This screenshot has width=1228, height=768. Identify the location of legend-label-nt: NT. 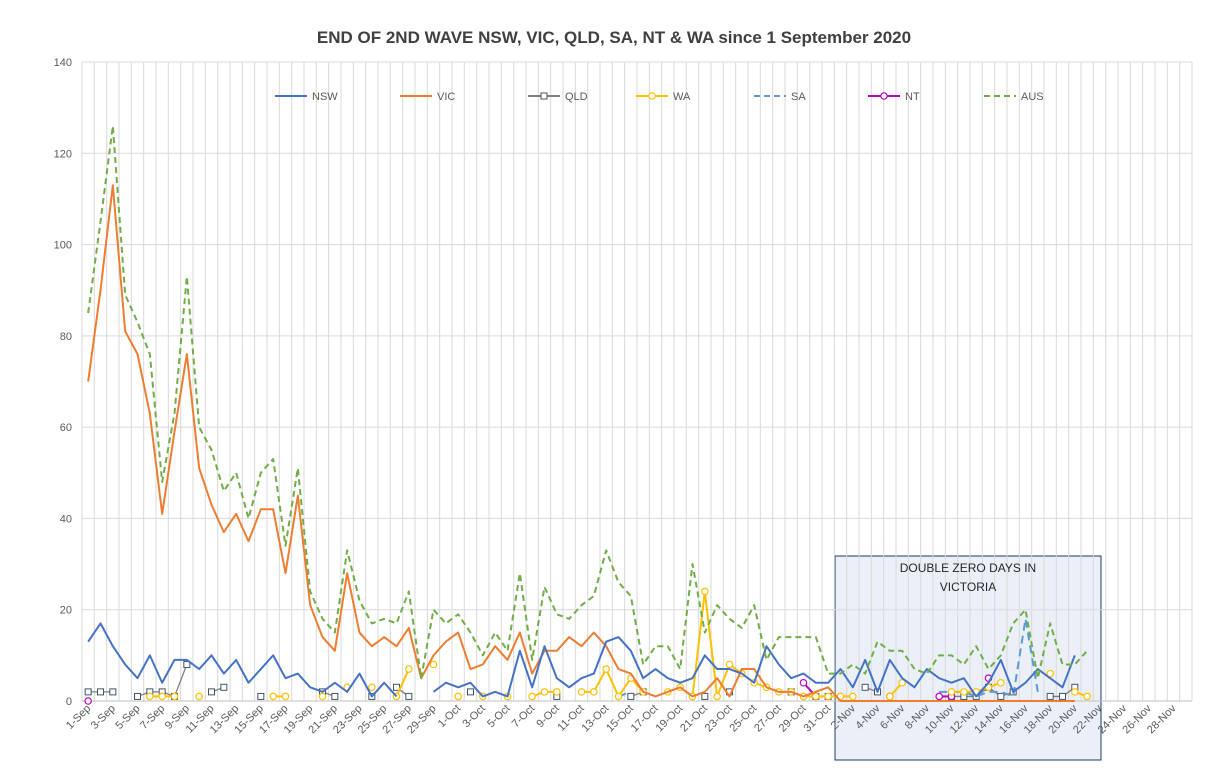
(912, 97).